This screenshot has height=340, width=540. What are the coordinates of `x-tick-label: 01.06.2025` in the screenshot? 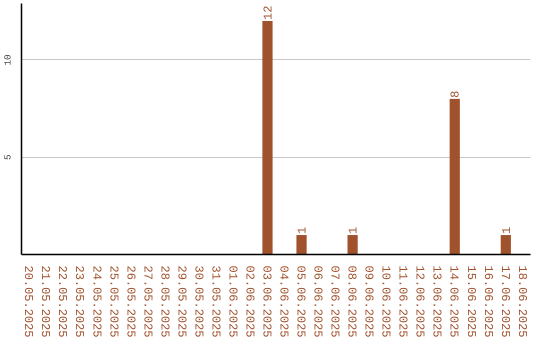 It's located at (232, 302).